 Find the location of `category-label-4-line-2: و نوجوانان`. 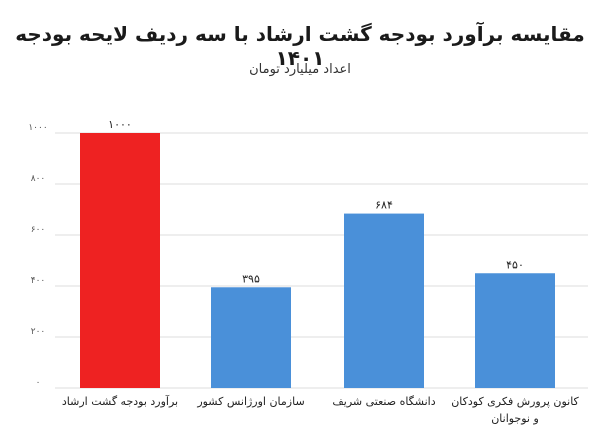

category-label-4-line-2: و نوجوانان is located at coordinates (515, 418).